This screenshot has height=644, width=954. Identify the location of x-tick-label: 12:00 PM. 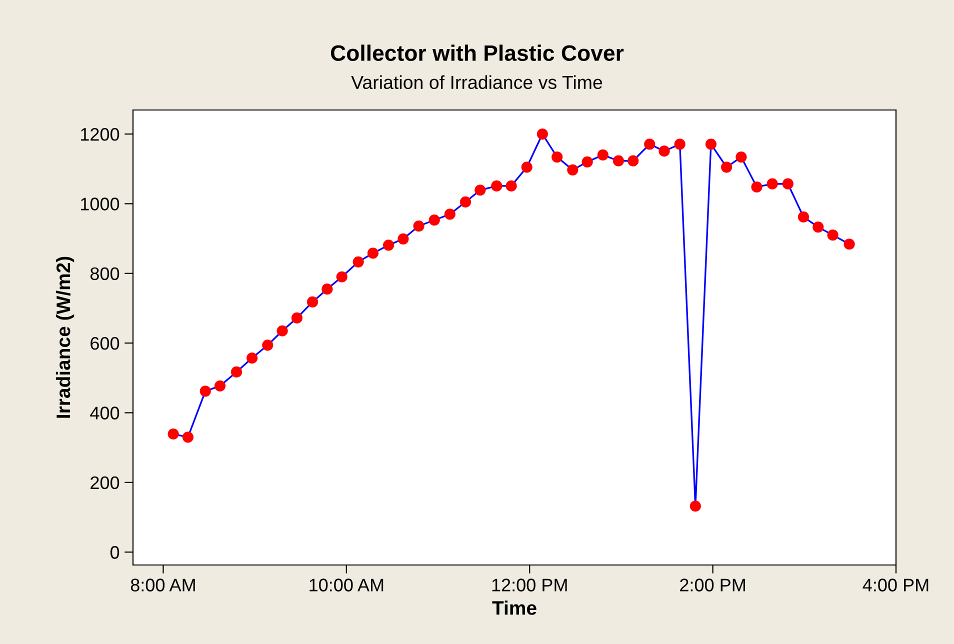
(529, 585).